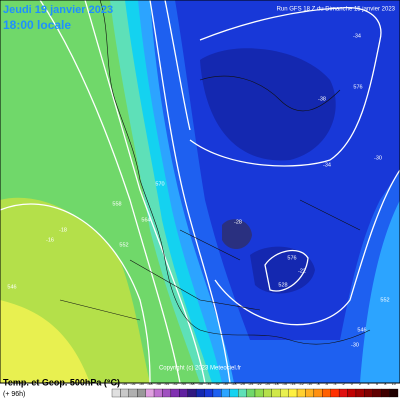 The width and height of the screenshot is (400, 400). What do you see at coordinates (237, 234) in the screenshot?
I see `cold-core-centre` at bounding box center [237, 234].